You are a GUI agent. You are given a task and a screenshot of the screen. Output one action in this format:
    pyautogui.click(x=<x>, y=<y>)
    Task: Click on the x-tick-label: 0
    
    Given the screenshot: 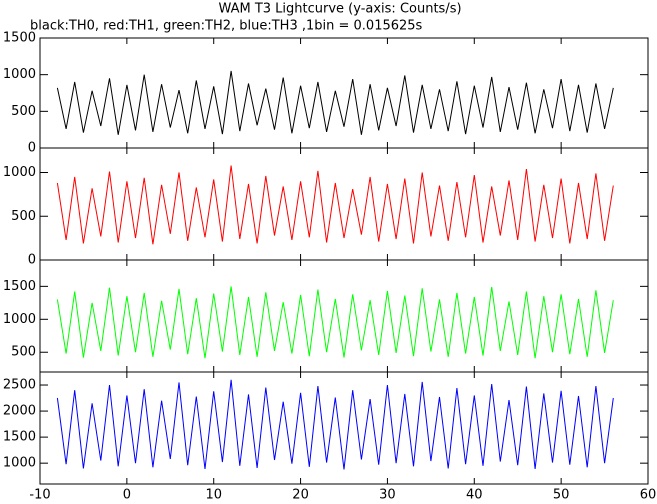 What is the action you would take?
    pyautogui.click(x=127, y=495)
    